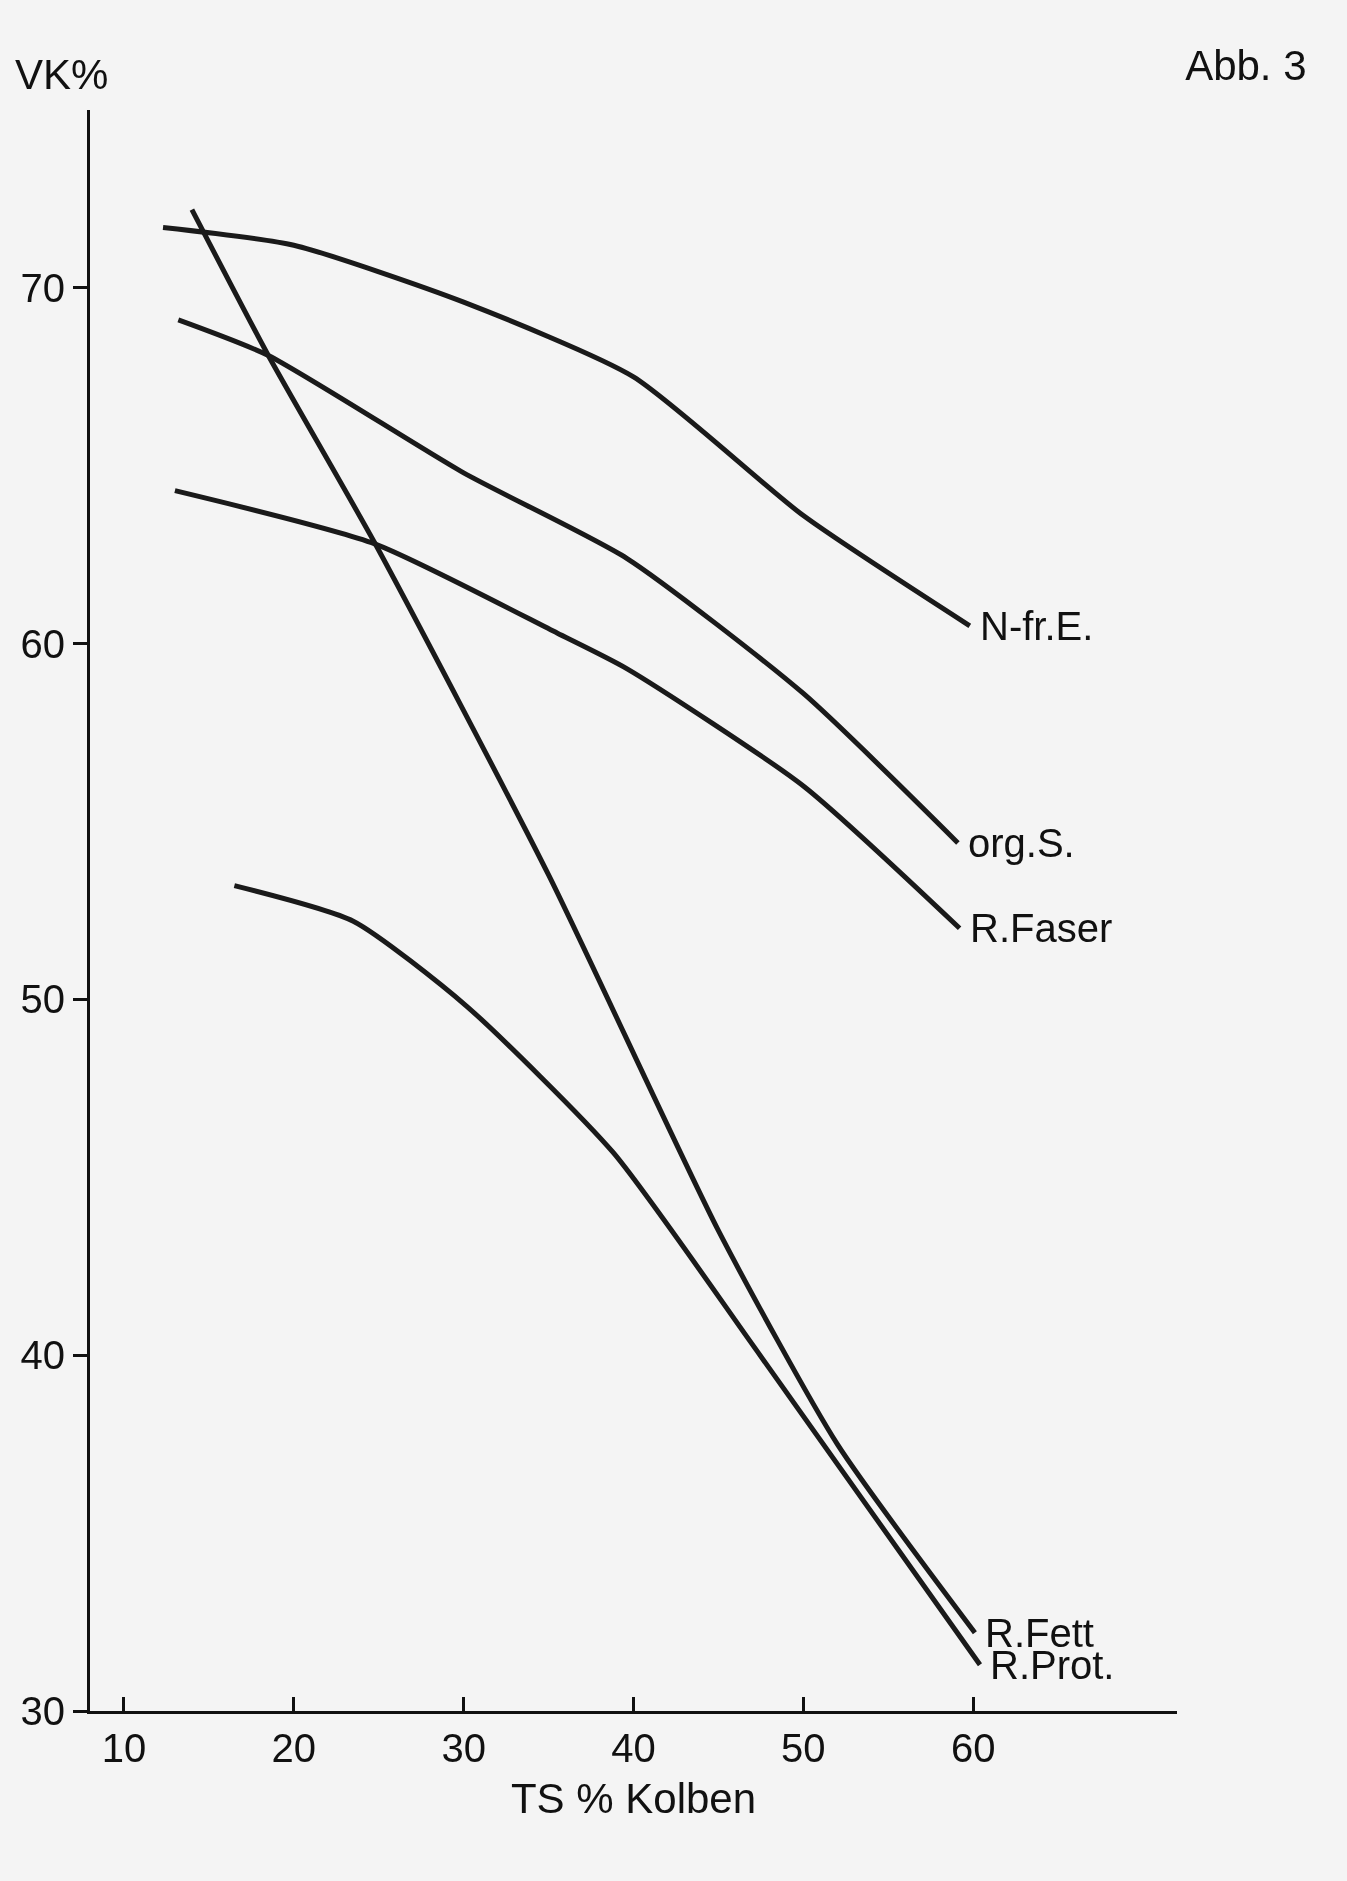 This screenshot has width=1347, height=1881. I want to click on x-tick-label: 10, so click(124, 1748).